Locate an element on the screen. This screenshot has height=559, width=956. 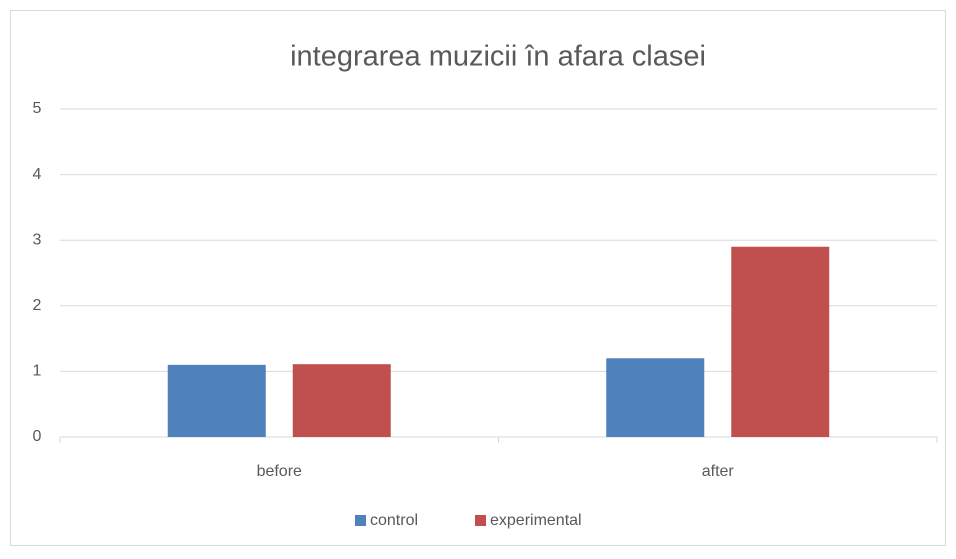
y-tick-label: 1 is located at coordinates (37, 371).